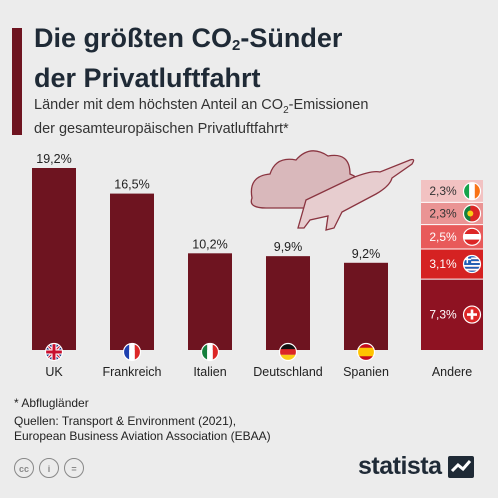 The height and width of the screenshot is (498, 498). I want to click on austria-flag-icon, so click(472, 236).